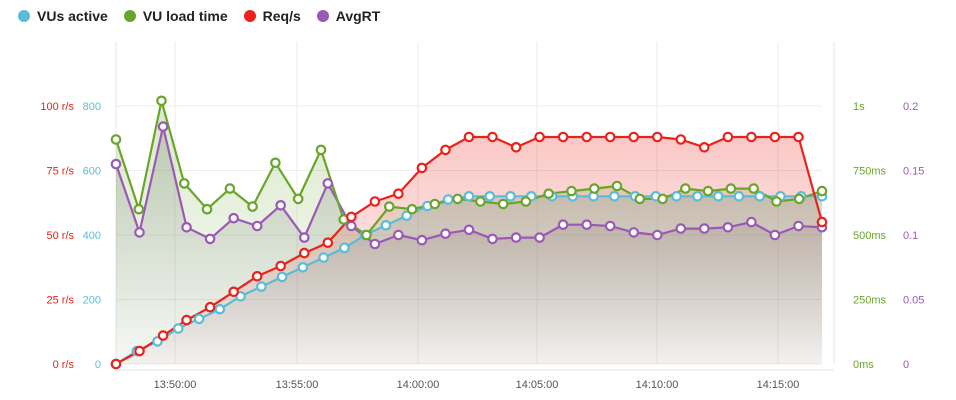  Describe the element at coordinates (175, 16) in the screenshot. I see `legend-item-vu-load-time: VU load time` at that location.